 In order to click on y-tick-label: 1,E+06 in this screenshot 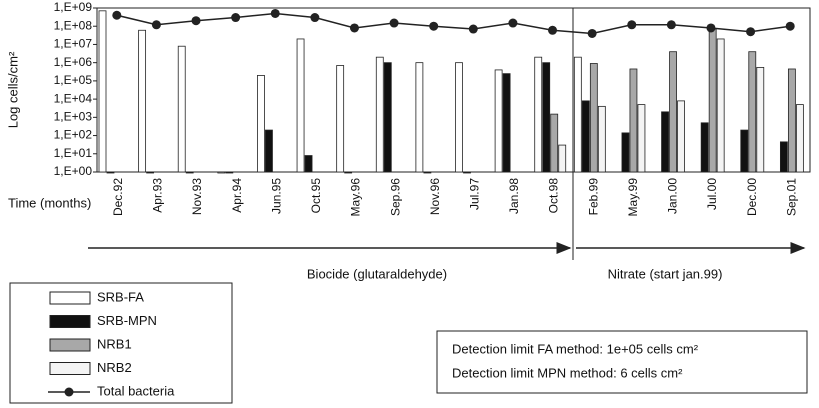, I will do `click(73, 62)`.